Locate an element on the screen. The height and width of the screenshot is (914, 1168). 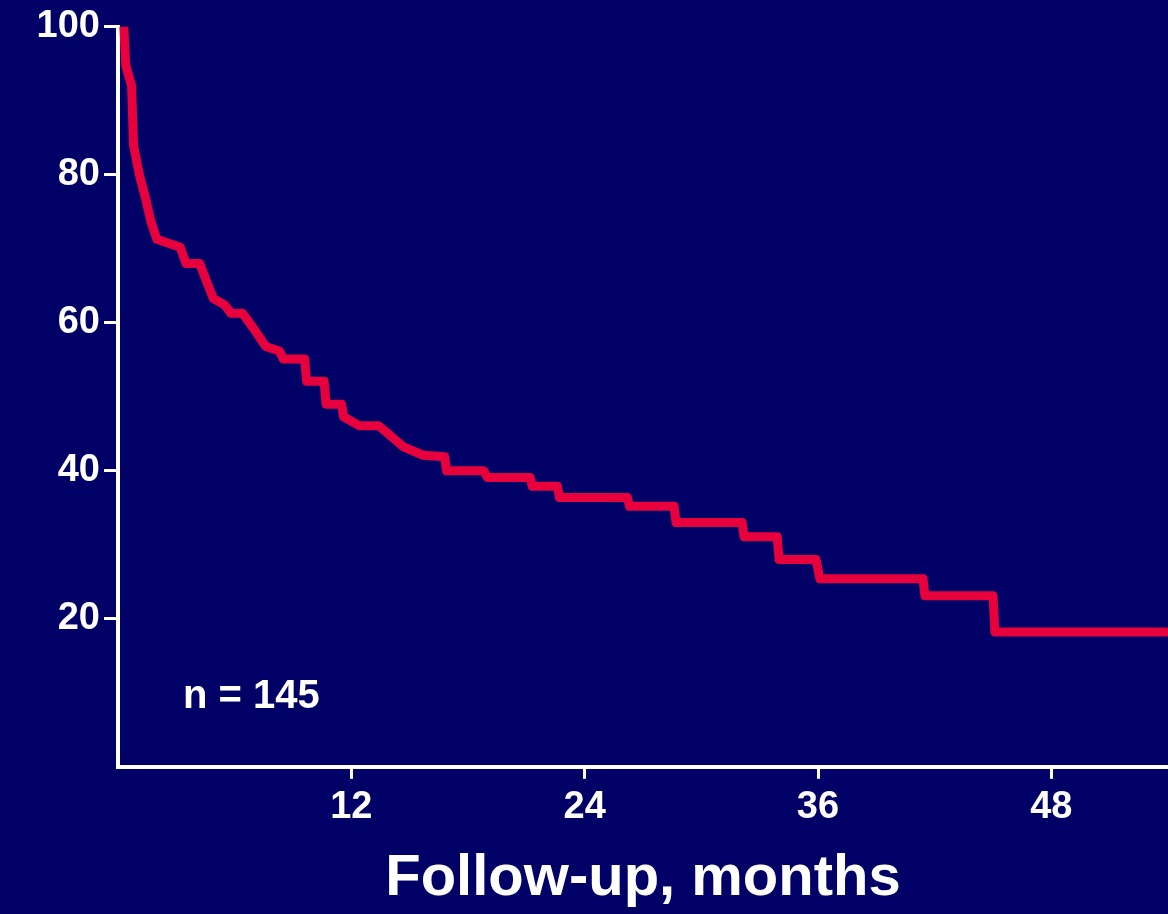
y-tick-label: 60 is located at coordinates (78, 320).